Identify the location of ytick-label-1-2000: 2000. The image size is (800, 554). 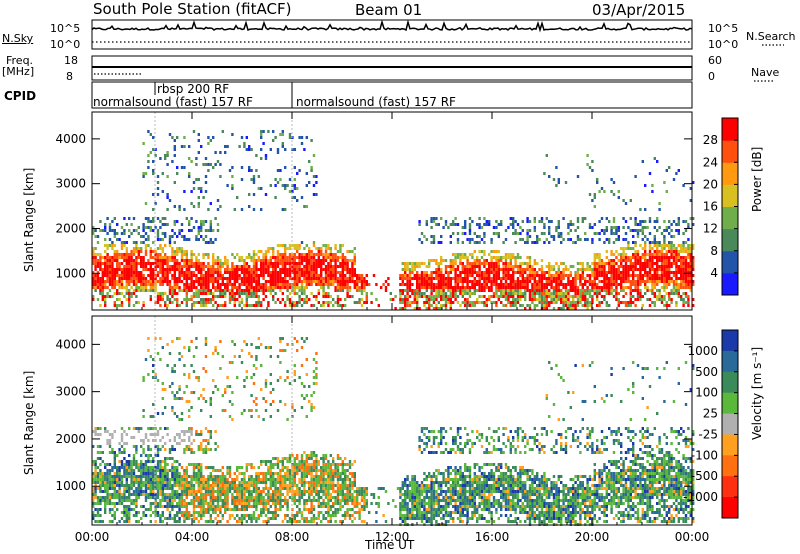
(70, 439).